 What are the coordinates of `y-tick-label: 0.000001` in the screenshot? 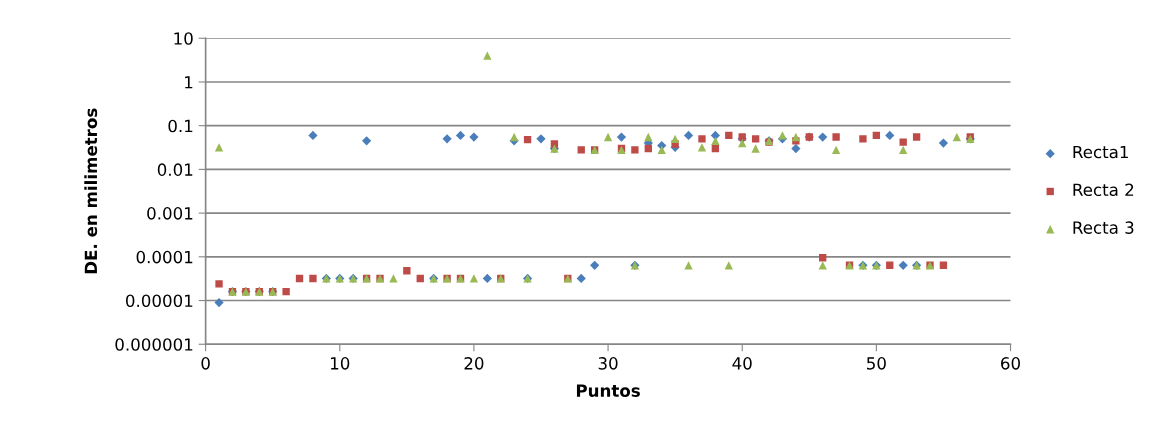 It's located at (154, 344).